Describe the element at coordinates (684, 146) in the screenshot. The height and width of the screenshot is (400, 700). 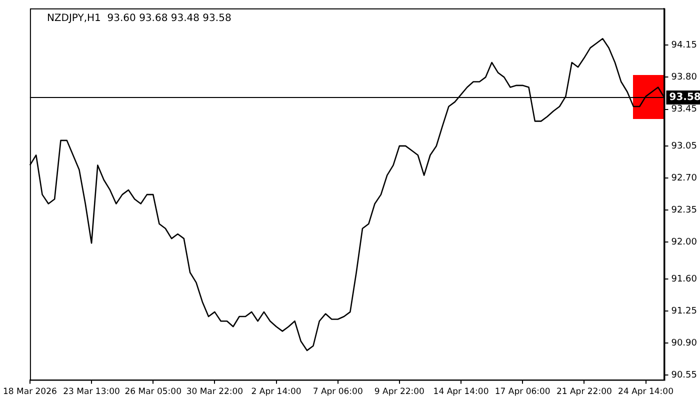
I see `y-tick-label: 93.05` at that location.